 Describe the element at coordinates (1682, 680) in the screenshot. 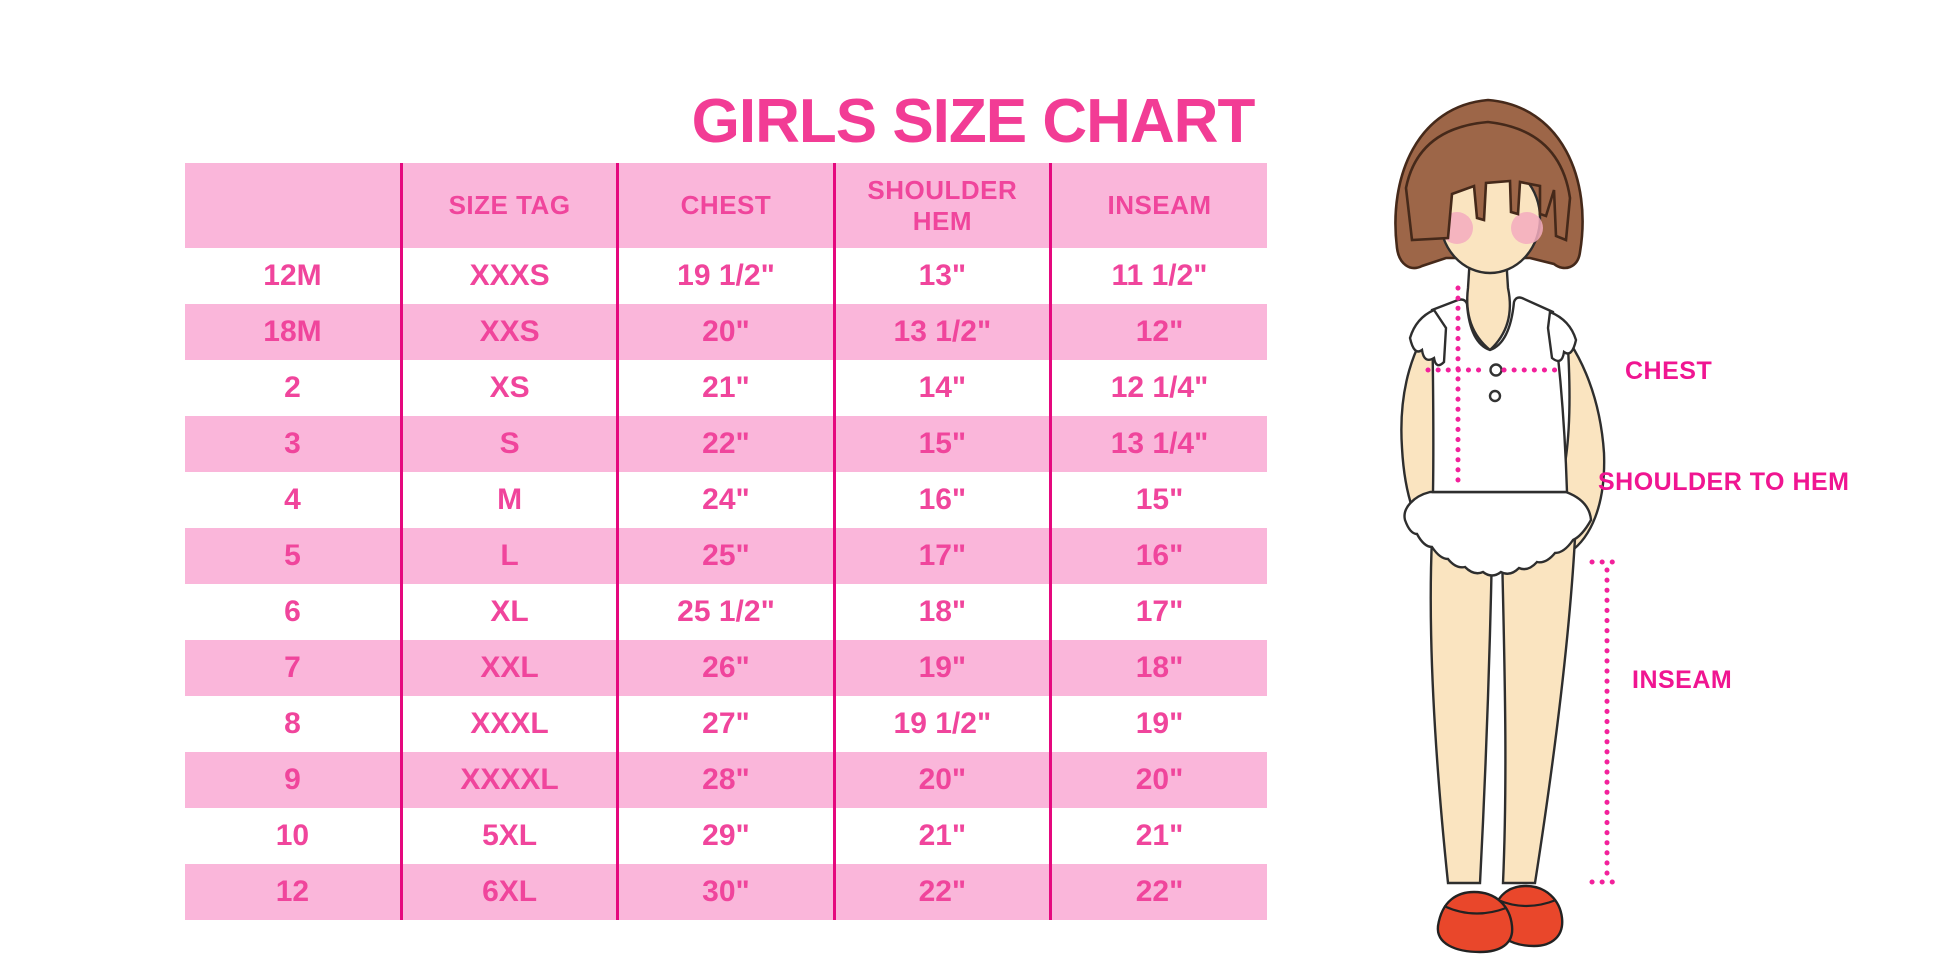

I see `inseam-label: INSEAM` at that location.